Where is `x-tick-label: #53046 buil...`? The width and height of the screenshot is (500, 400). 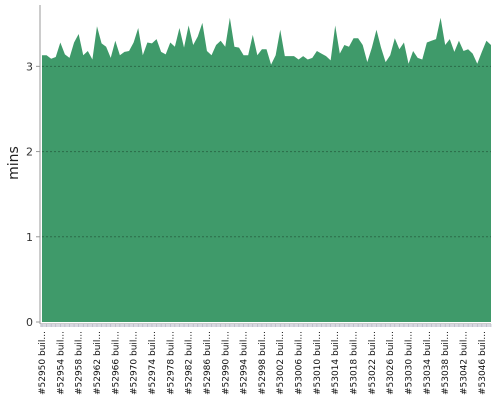 x-tick-label: #53046 buil... is located at coordinates (483, 363).